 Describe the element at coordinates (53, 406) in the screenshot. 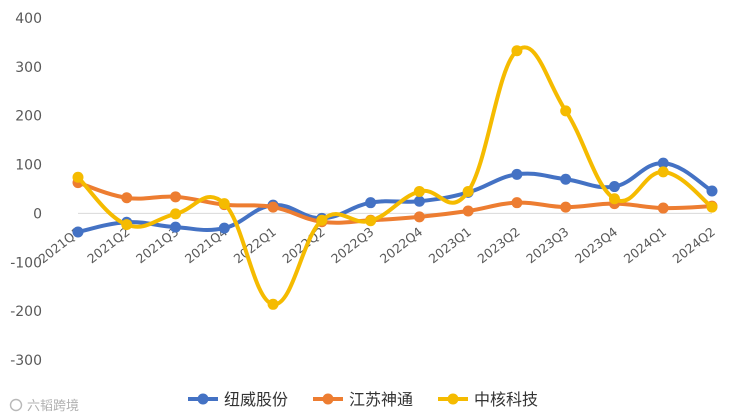

I see `watermark-text: 六韬跨境` at that location.